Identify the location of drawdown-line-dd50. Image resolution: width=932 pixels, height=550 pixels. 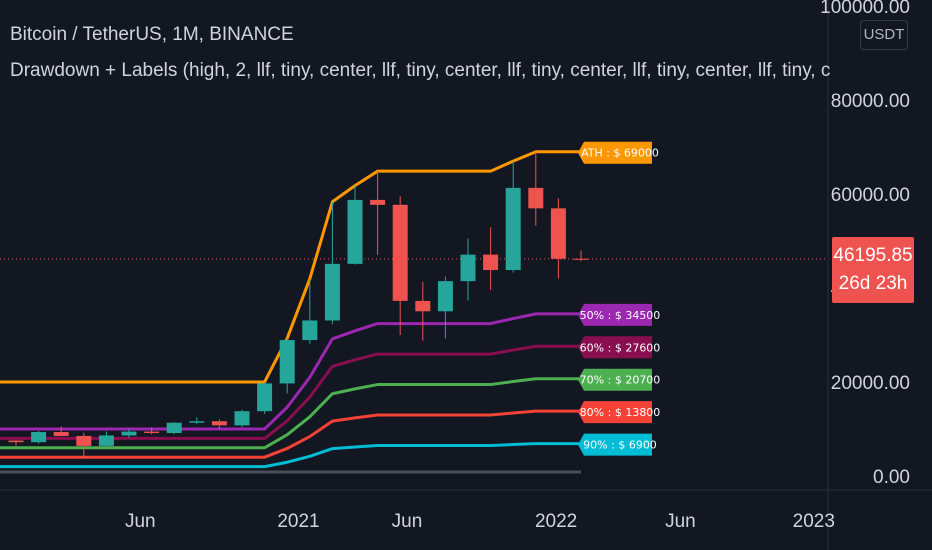
(290, 371).